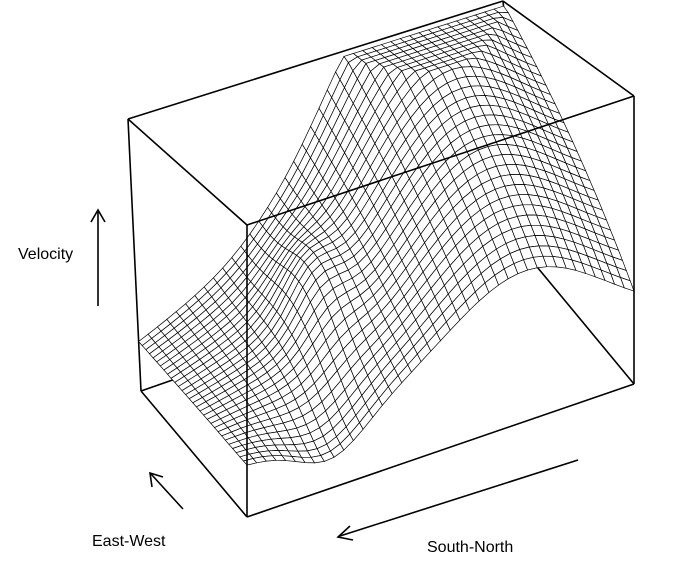 Image resolution: width=675 pixels, height=569 pixels. What do you see at coordinates (470, 547) in the screenshot?
I see `x-axis-label: South-North` at bounding box center [470, 547].